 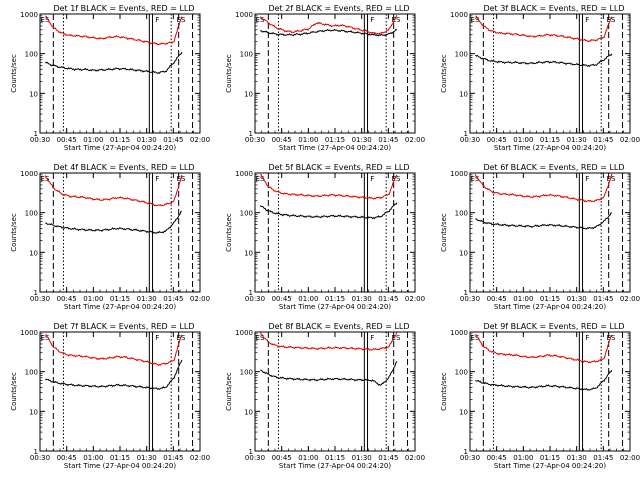 What do you see at coordinates (338, 326) in the screenshot?
I see `chart-title: Det 8f BLACK = Events, RED = LLD` at bounding box center [338, 326].